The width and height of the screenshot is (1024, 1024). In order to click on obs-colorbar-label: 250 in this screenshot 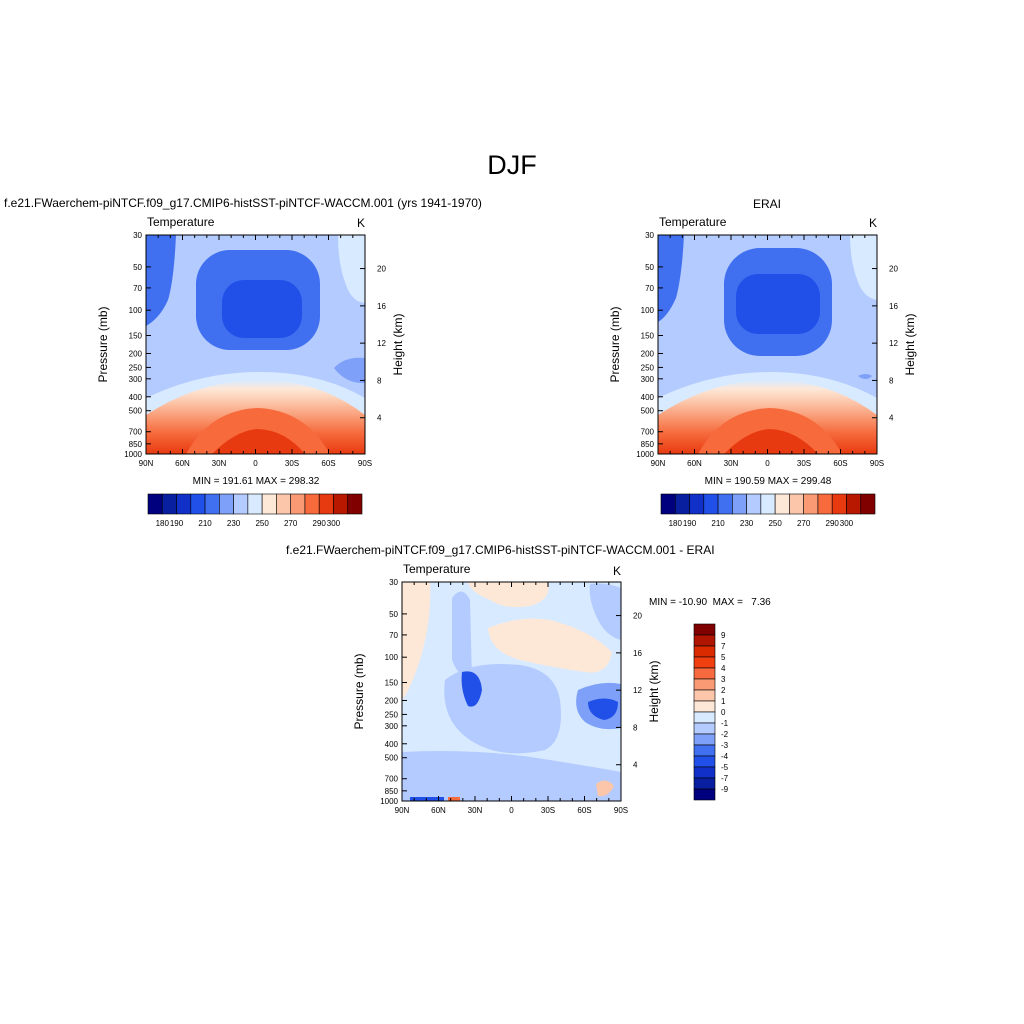, I will do `click(775, 523)`.